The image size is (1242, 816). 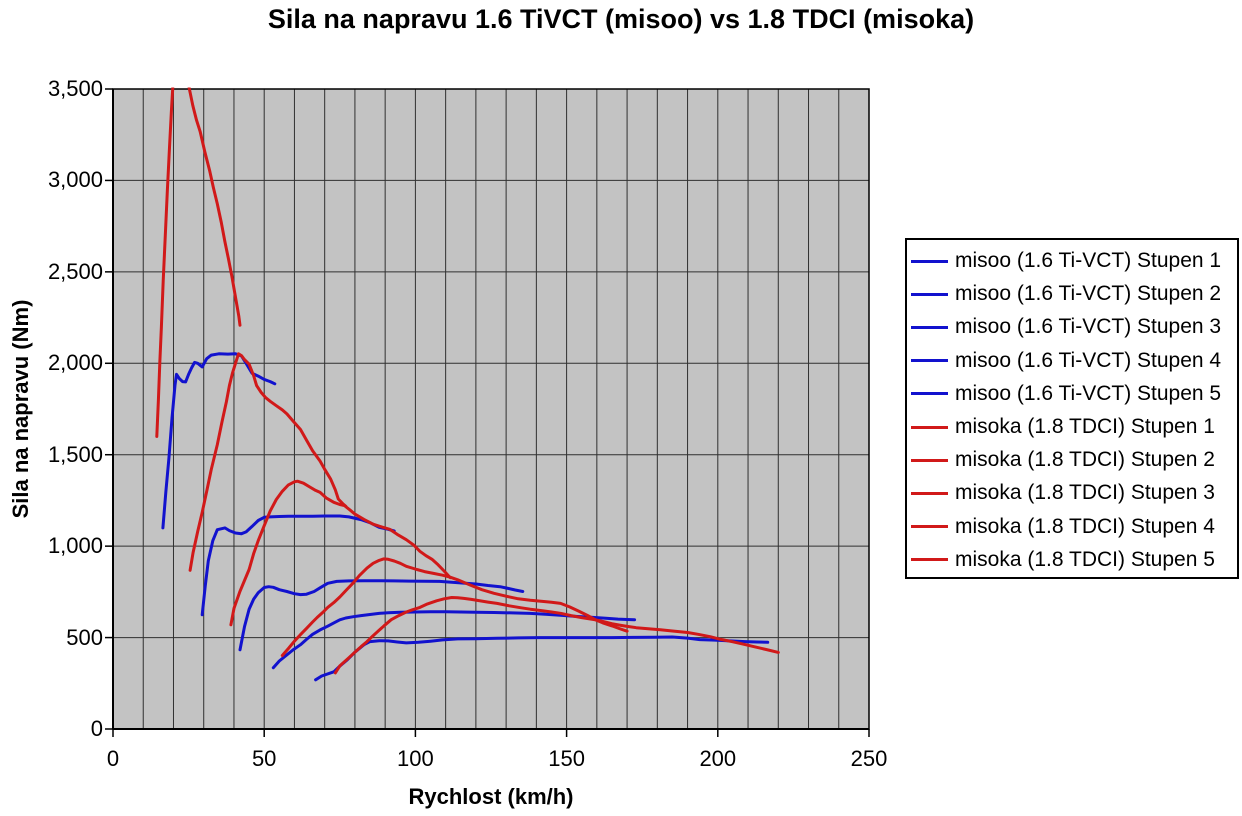 I want to click on y-tick-label: 2,000, so click(x=75, y=363).